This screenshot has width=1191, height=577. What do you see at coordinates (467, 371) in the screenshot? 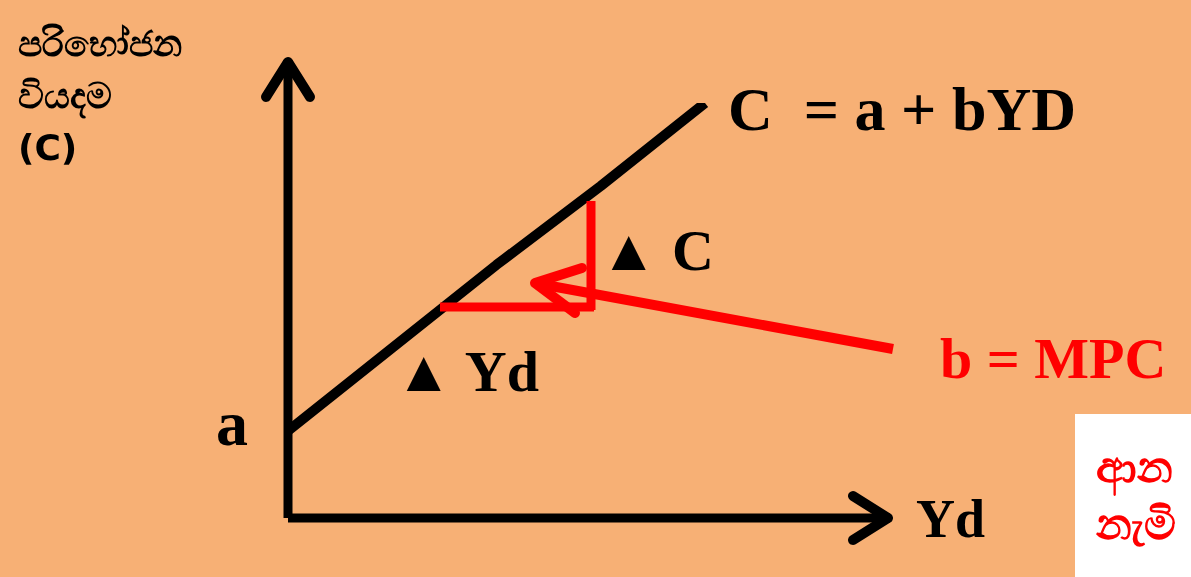
I see `annotation: ▲ Yd` at bounding box center [467, 371].